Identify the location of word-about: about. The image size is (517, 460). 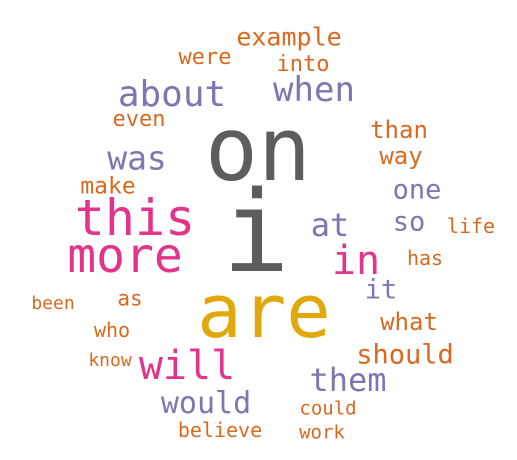
(172, 94).